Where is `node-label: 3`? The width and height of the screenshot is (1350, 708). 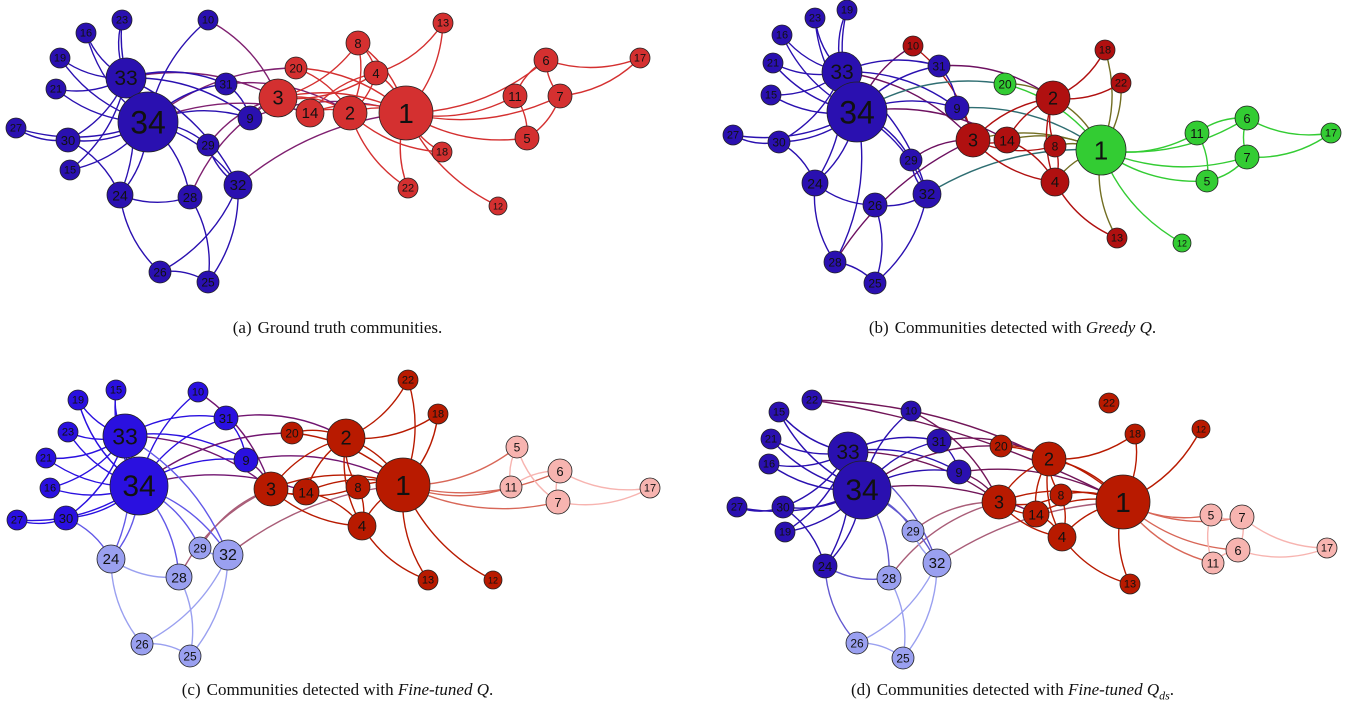
node-label: 3 is located at coordinates (271, 490).